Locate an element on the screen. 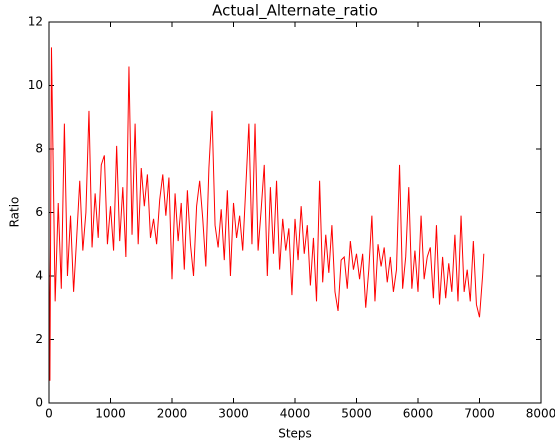 The width and height of the screenshot is (555, 443). x-tick-label: 2000 is located at coordinates (172, 414).